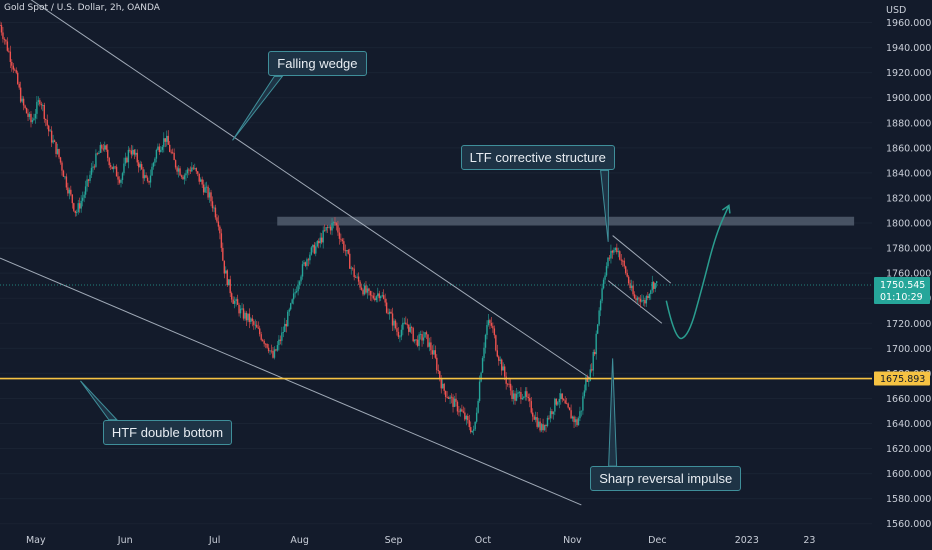 The height and width of the screenshot is (550, 932). I want to click on sharp-reversal-callout: Sharp reversal impulse, so click(666, 479).